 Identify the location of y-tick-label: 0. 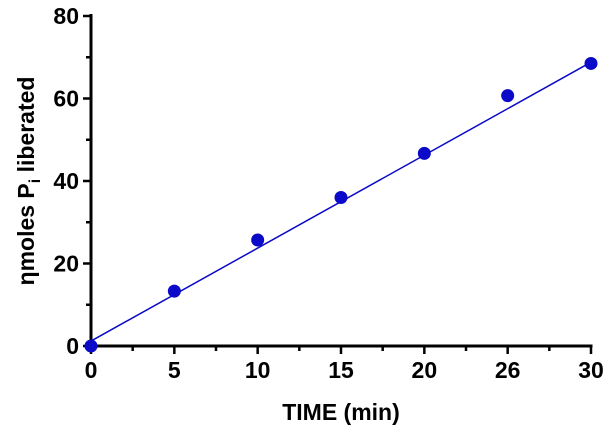
(72, 346).